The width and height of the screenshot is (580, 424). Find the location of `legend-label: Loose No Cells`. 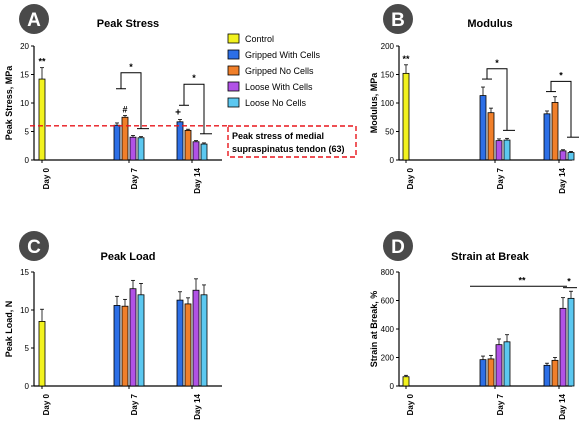

legend-label: Loose No Cells is located at coordinates (276, 103).